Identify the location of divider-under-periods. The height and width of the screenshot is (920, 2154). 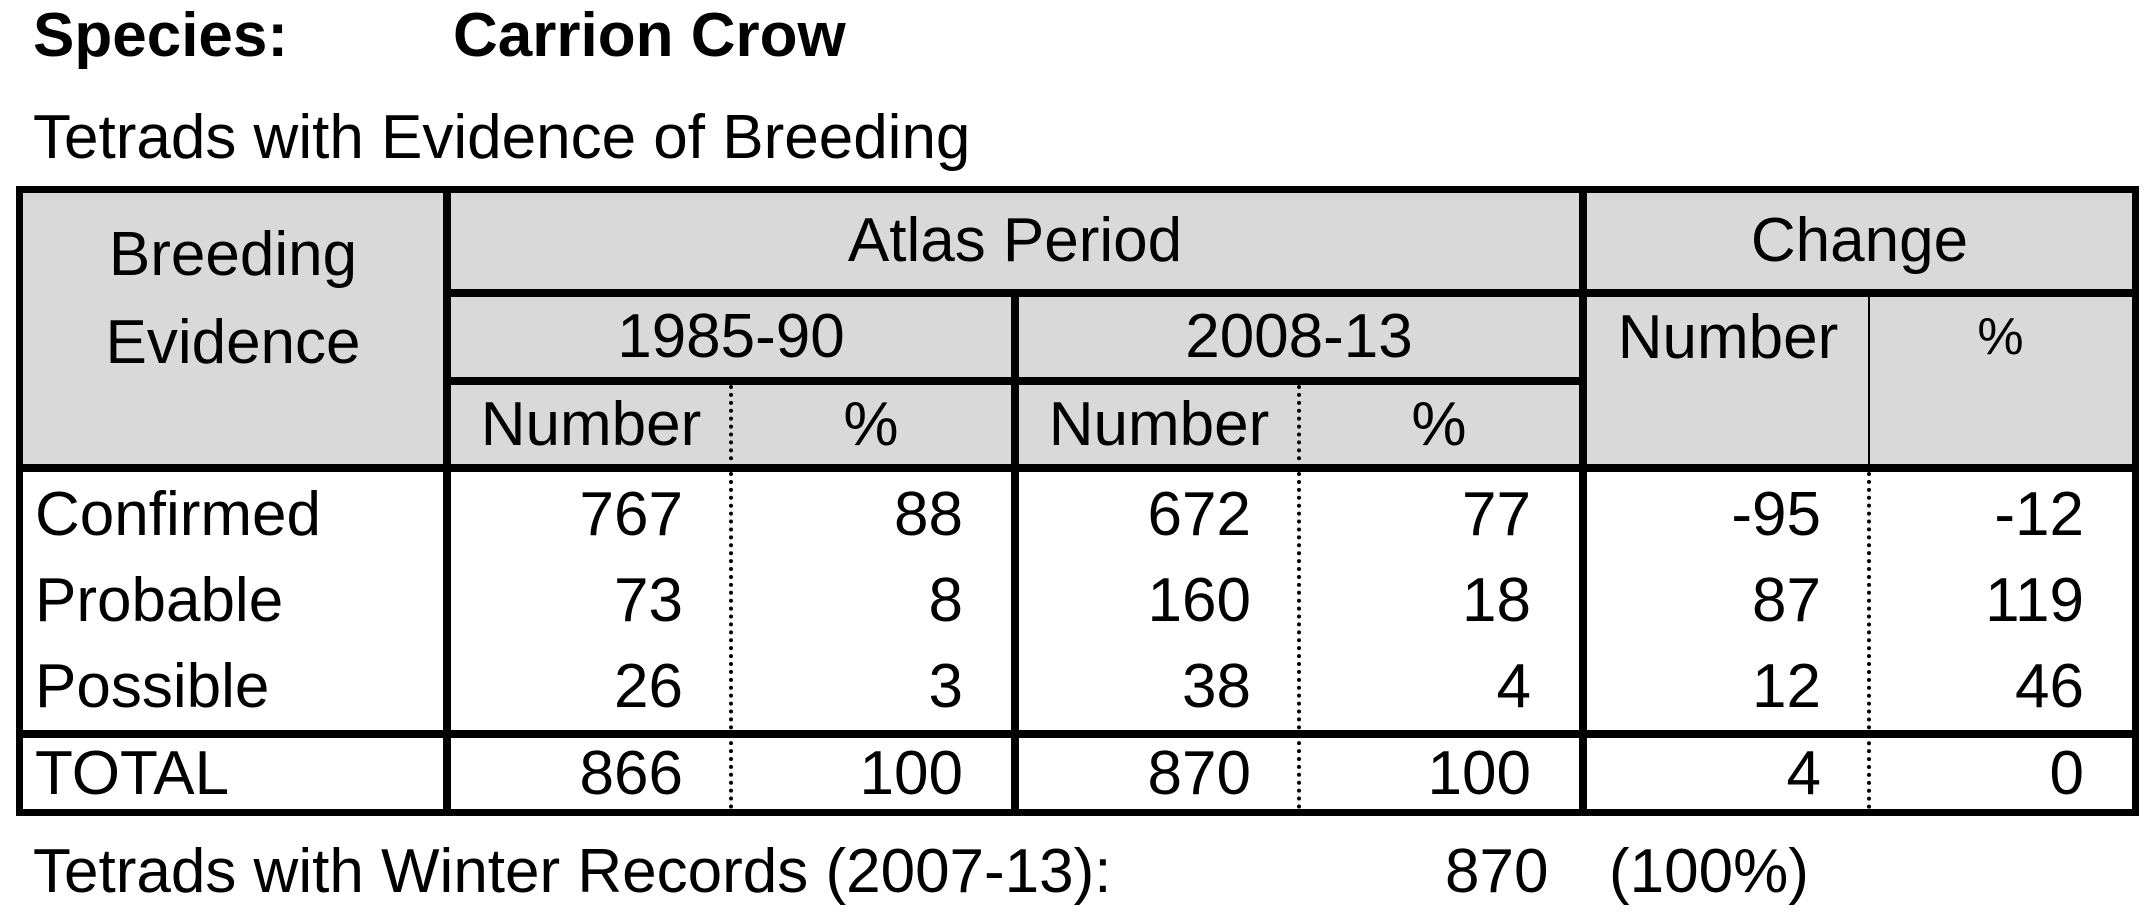
(1015, 381).